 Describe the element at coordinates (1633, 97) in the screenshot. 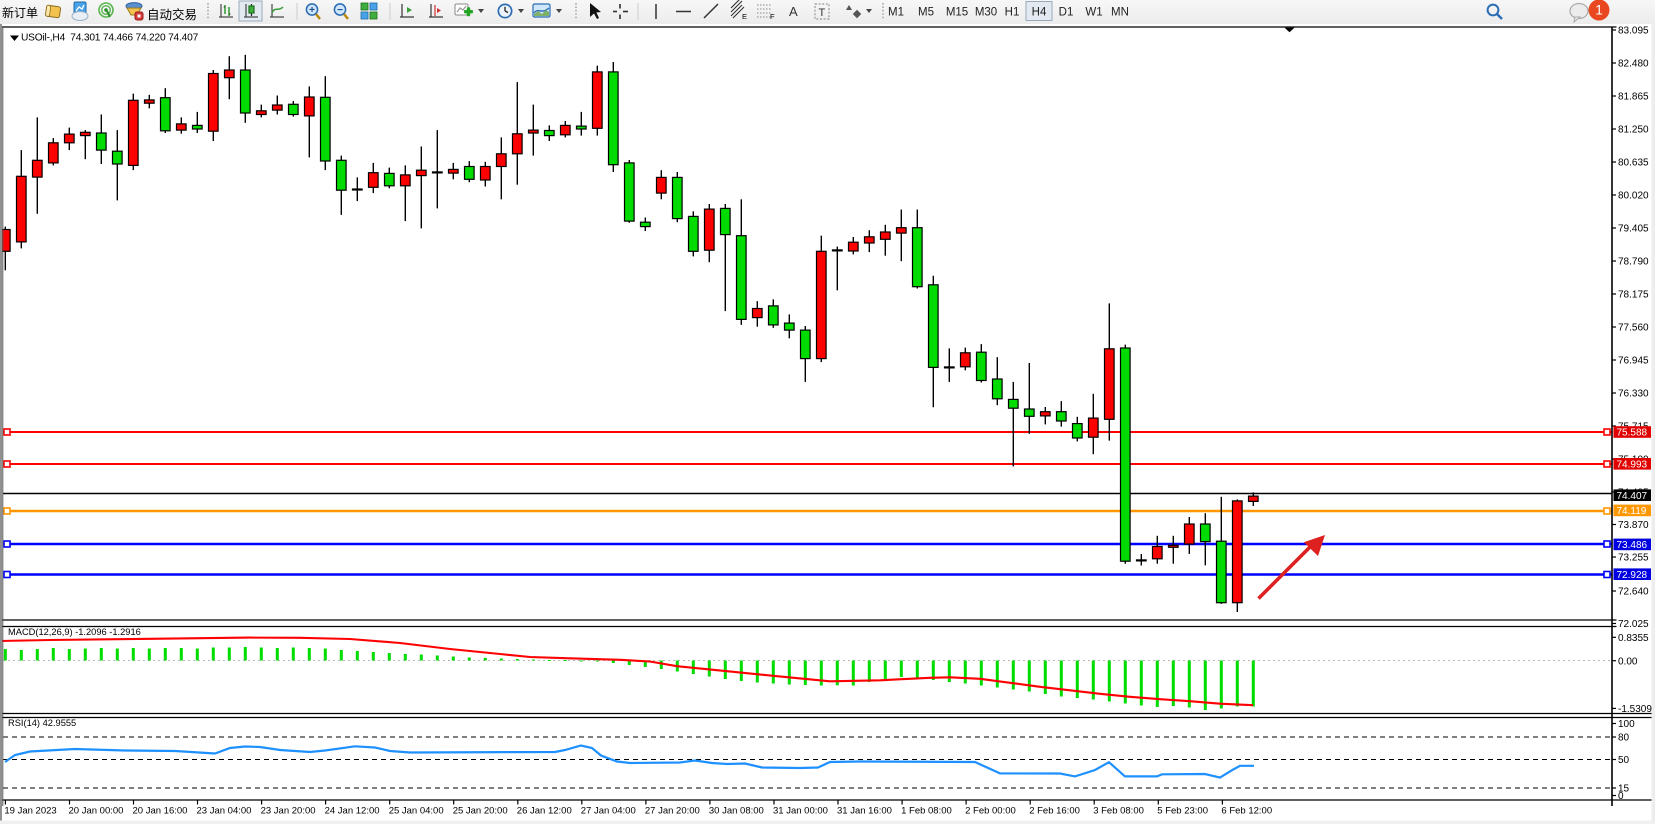

I see `svg-text: 81.865` at that location.